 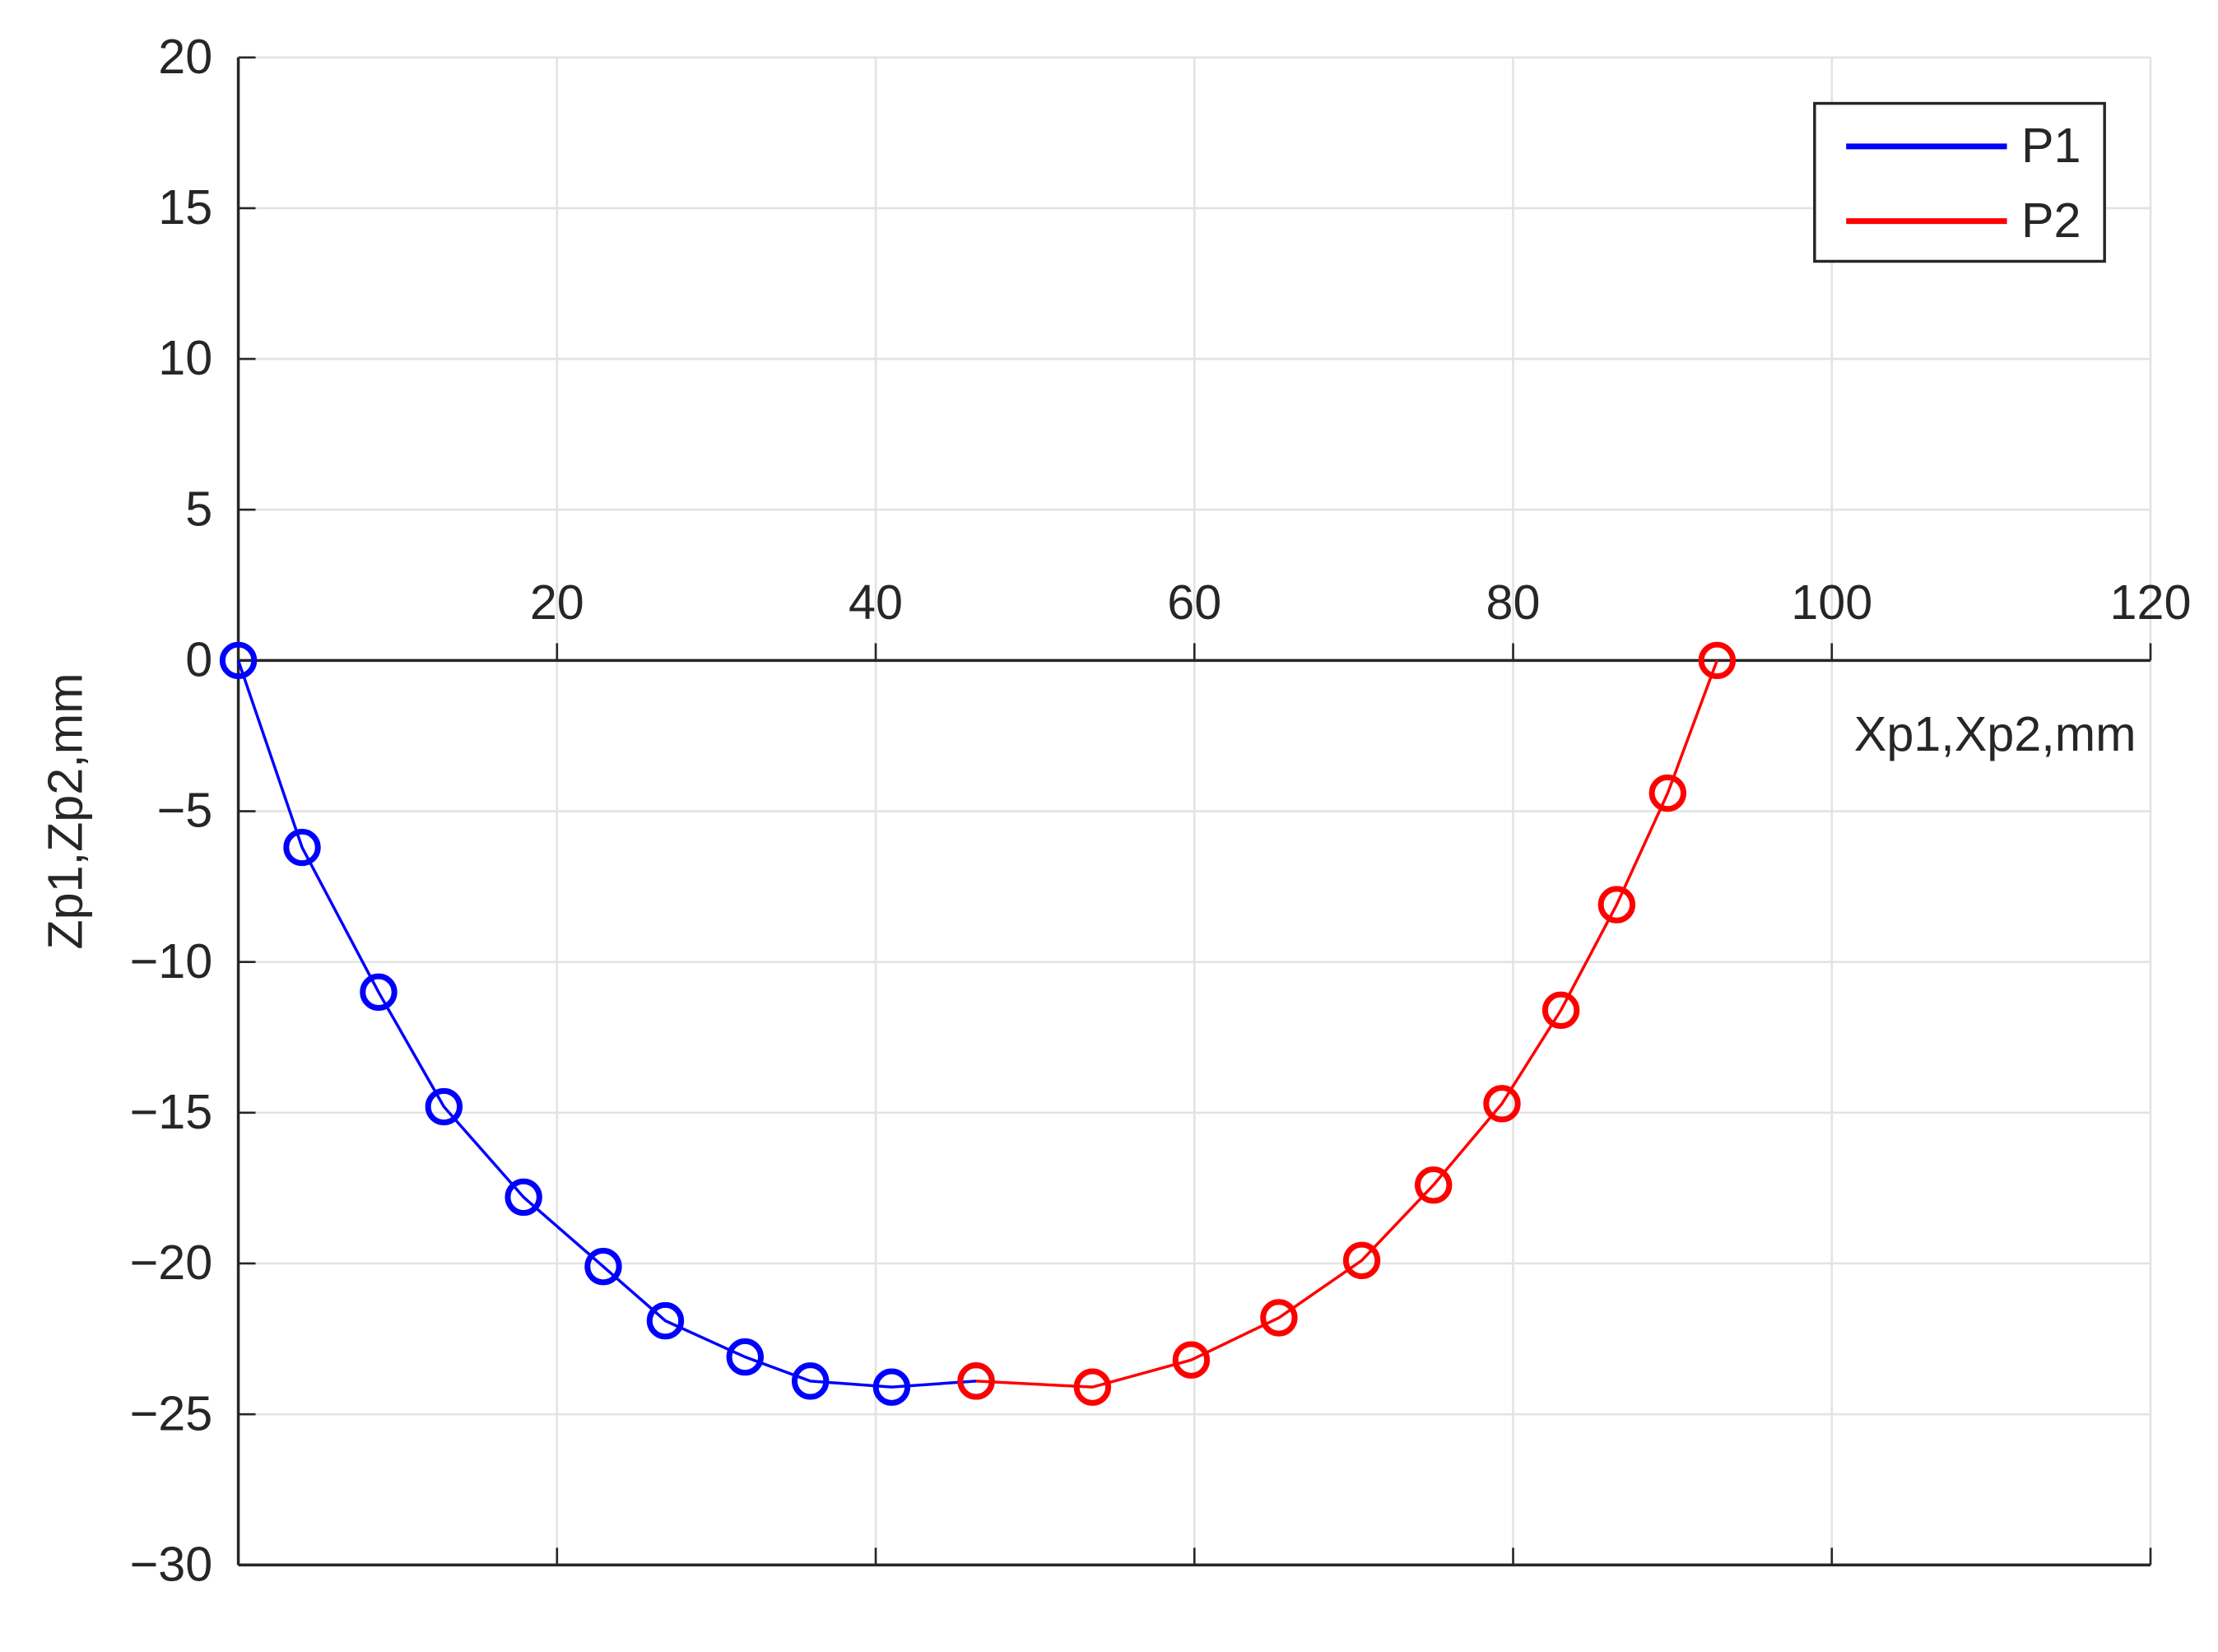 What do you see at coordinates (171, 1412) in the screenshot?
I see `y-tick-label: −25` at bounding box center [171, 1412].